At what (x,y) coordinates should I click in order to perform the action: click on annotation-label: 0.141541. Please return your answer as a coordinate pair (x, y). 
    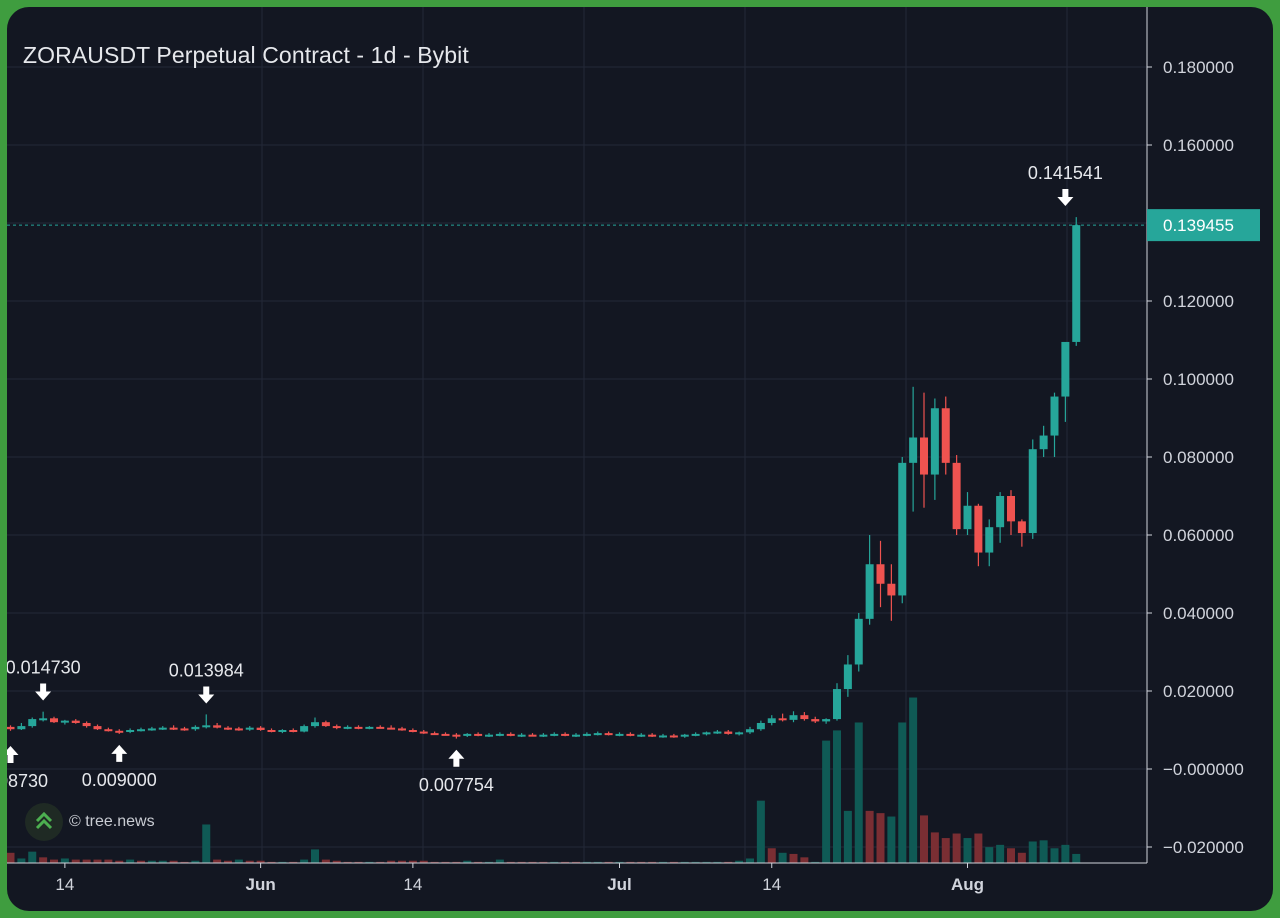
    Looking at the image, I should click on (1065, 173).